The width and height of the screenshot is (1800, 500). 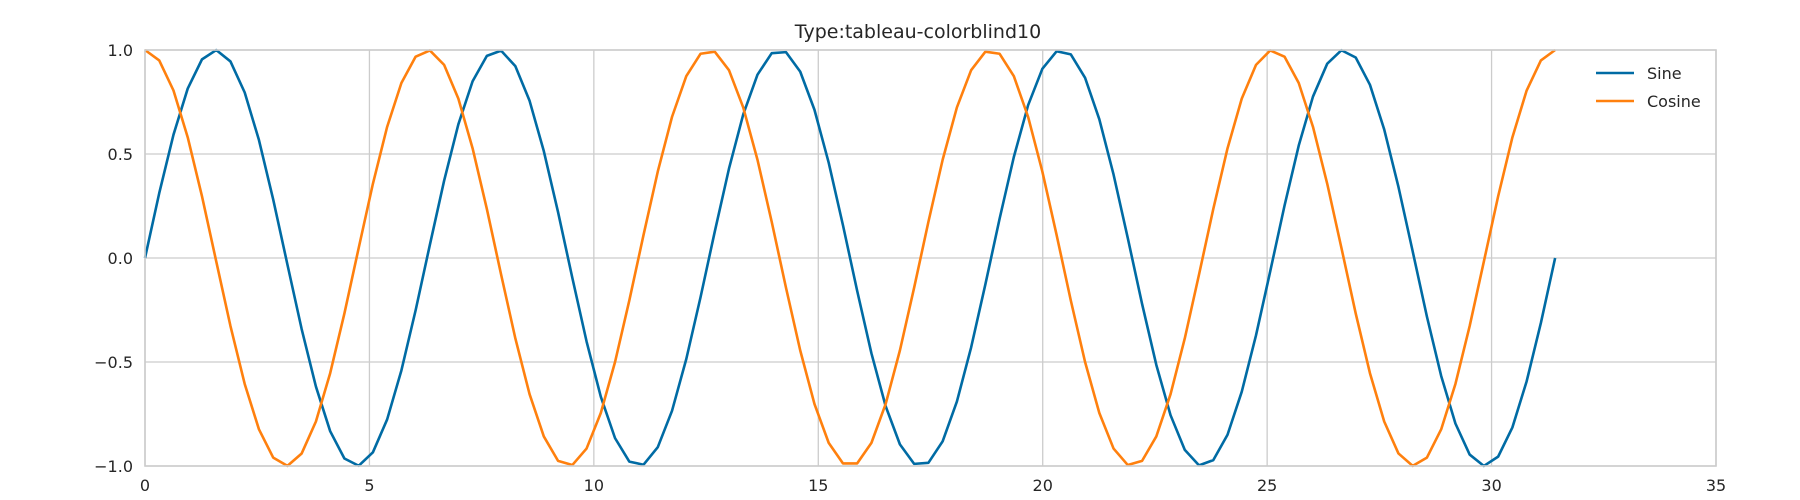 I want to click on y-tick-label: 1.0, so click(x=120, y=50).